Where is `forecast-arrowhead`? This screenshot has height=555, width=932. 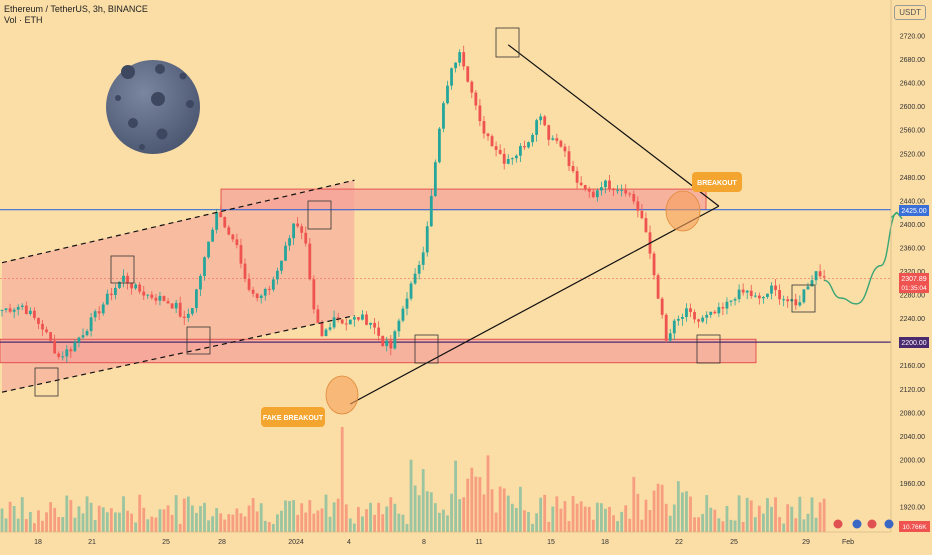
forecast-arrowhead is located at coordinates (896, 215).